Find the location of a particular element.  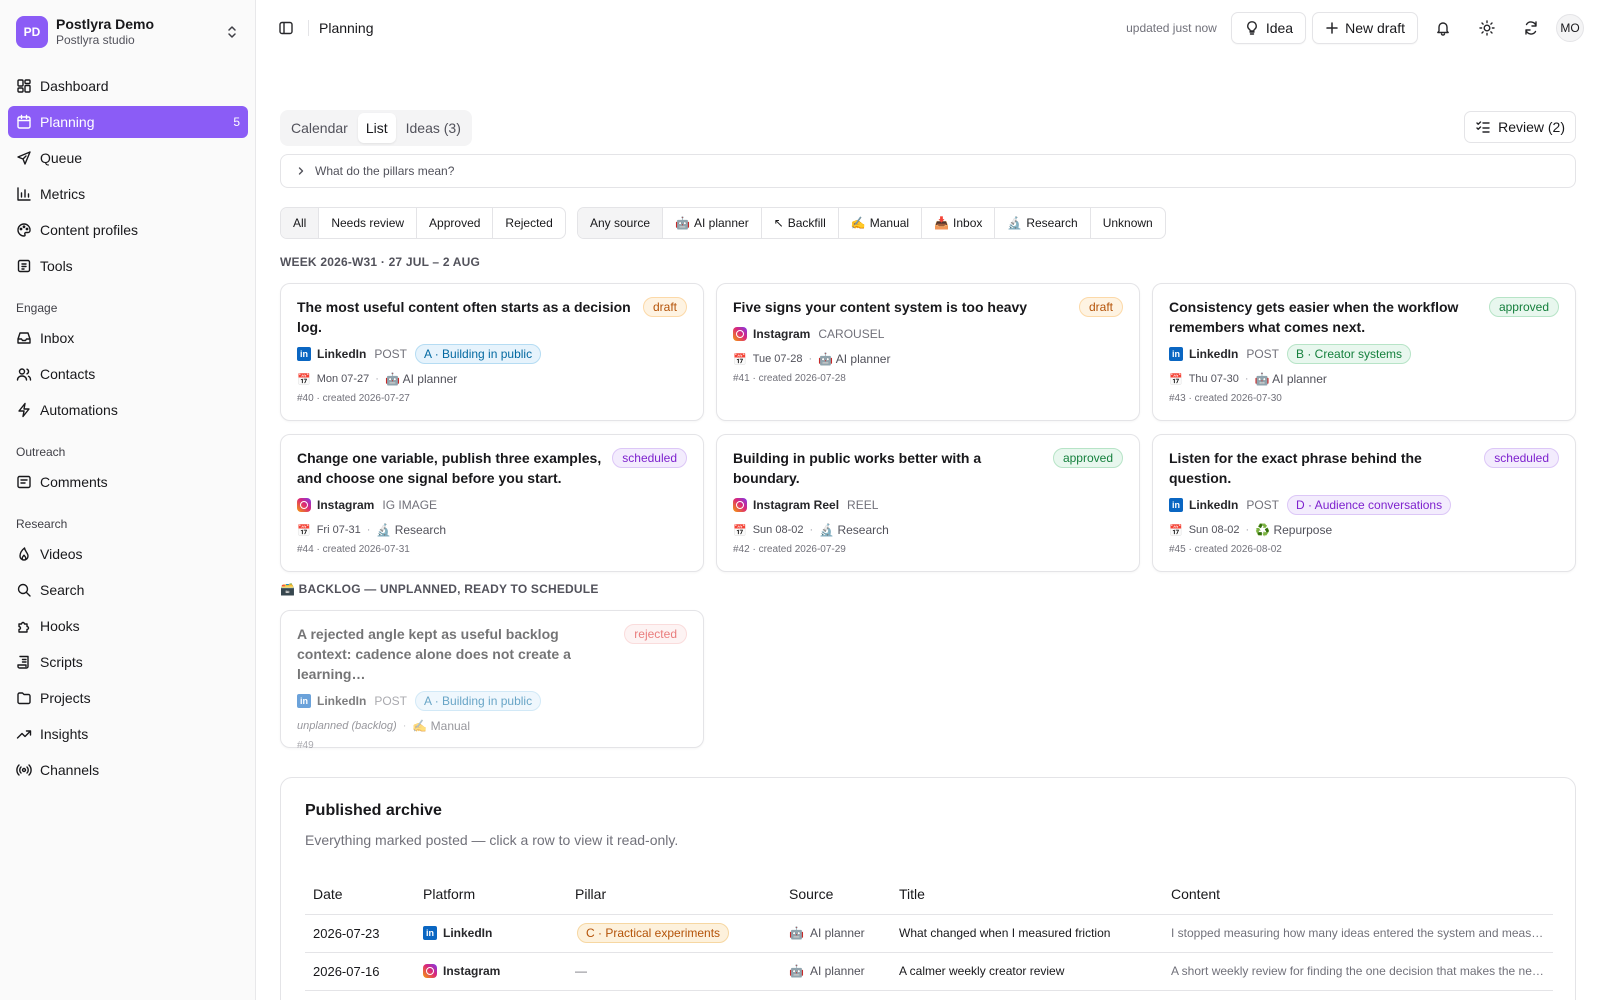

sidebar-item-projects: Projects is located at coordinates (128, 698).